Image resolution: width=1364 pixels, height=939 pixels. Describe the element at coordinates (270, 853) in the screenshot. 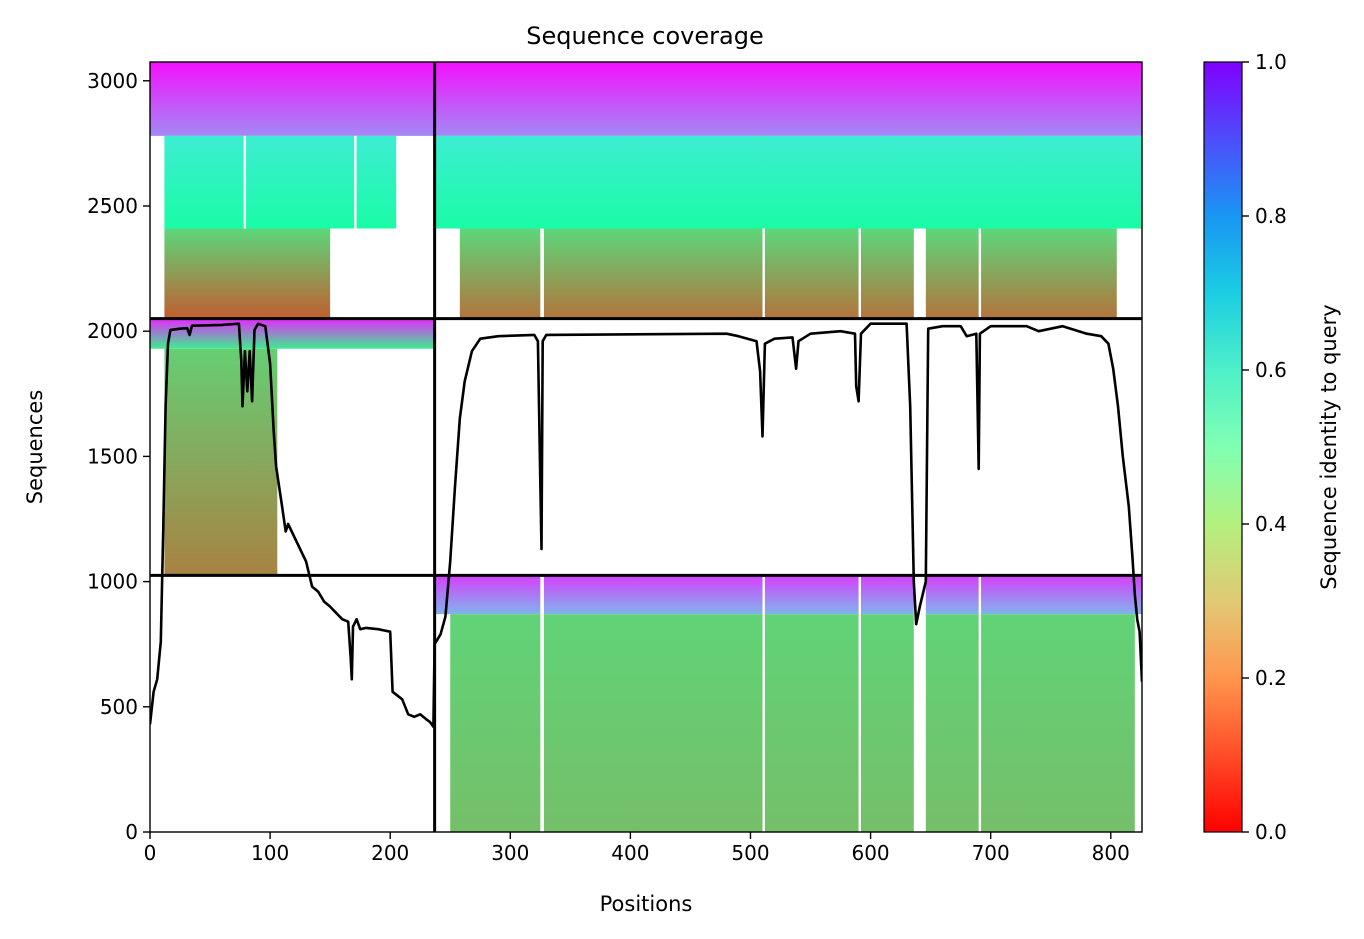

I see `x-tick-label: 100` at that location.